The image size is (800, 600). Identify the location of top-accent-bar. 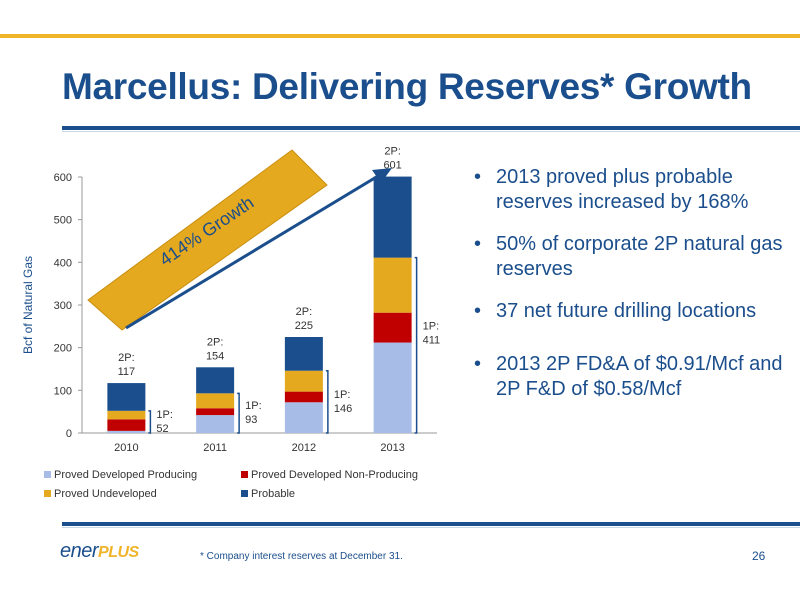
(400, 36).